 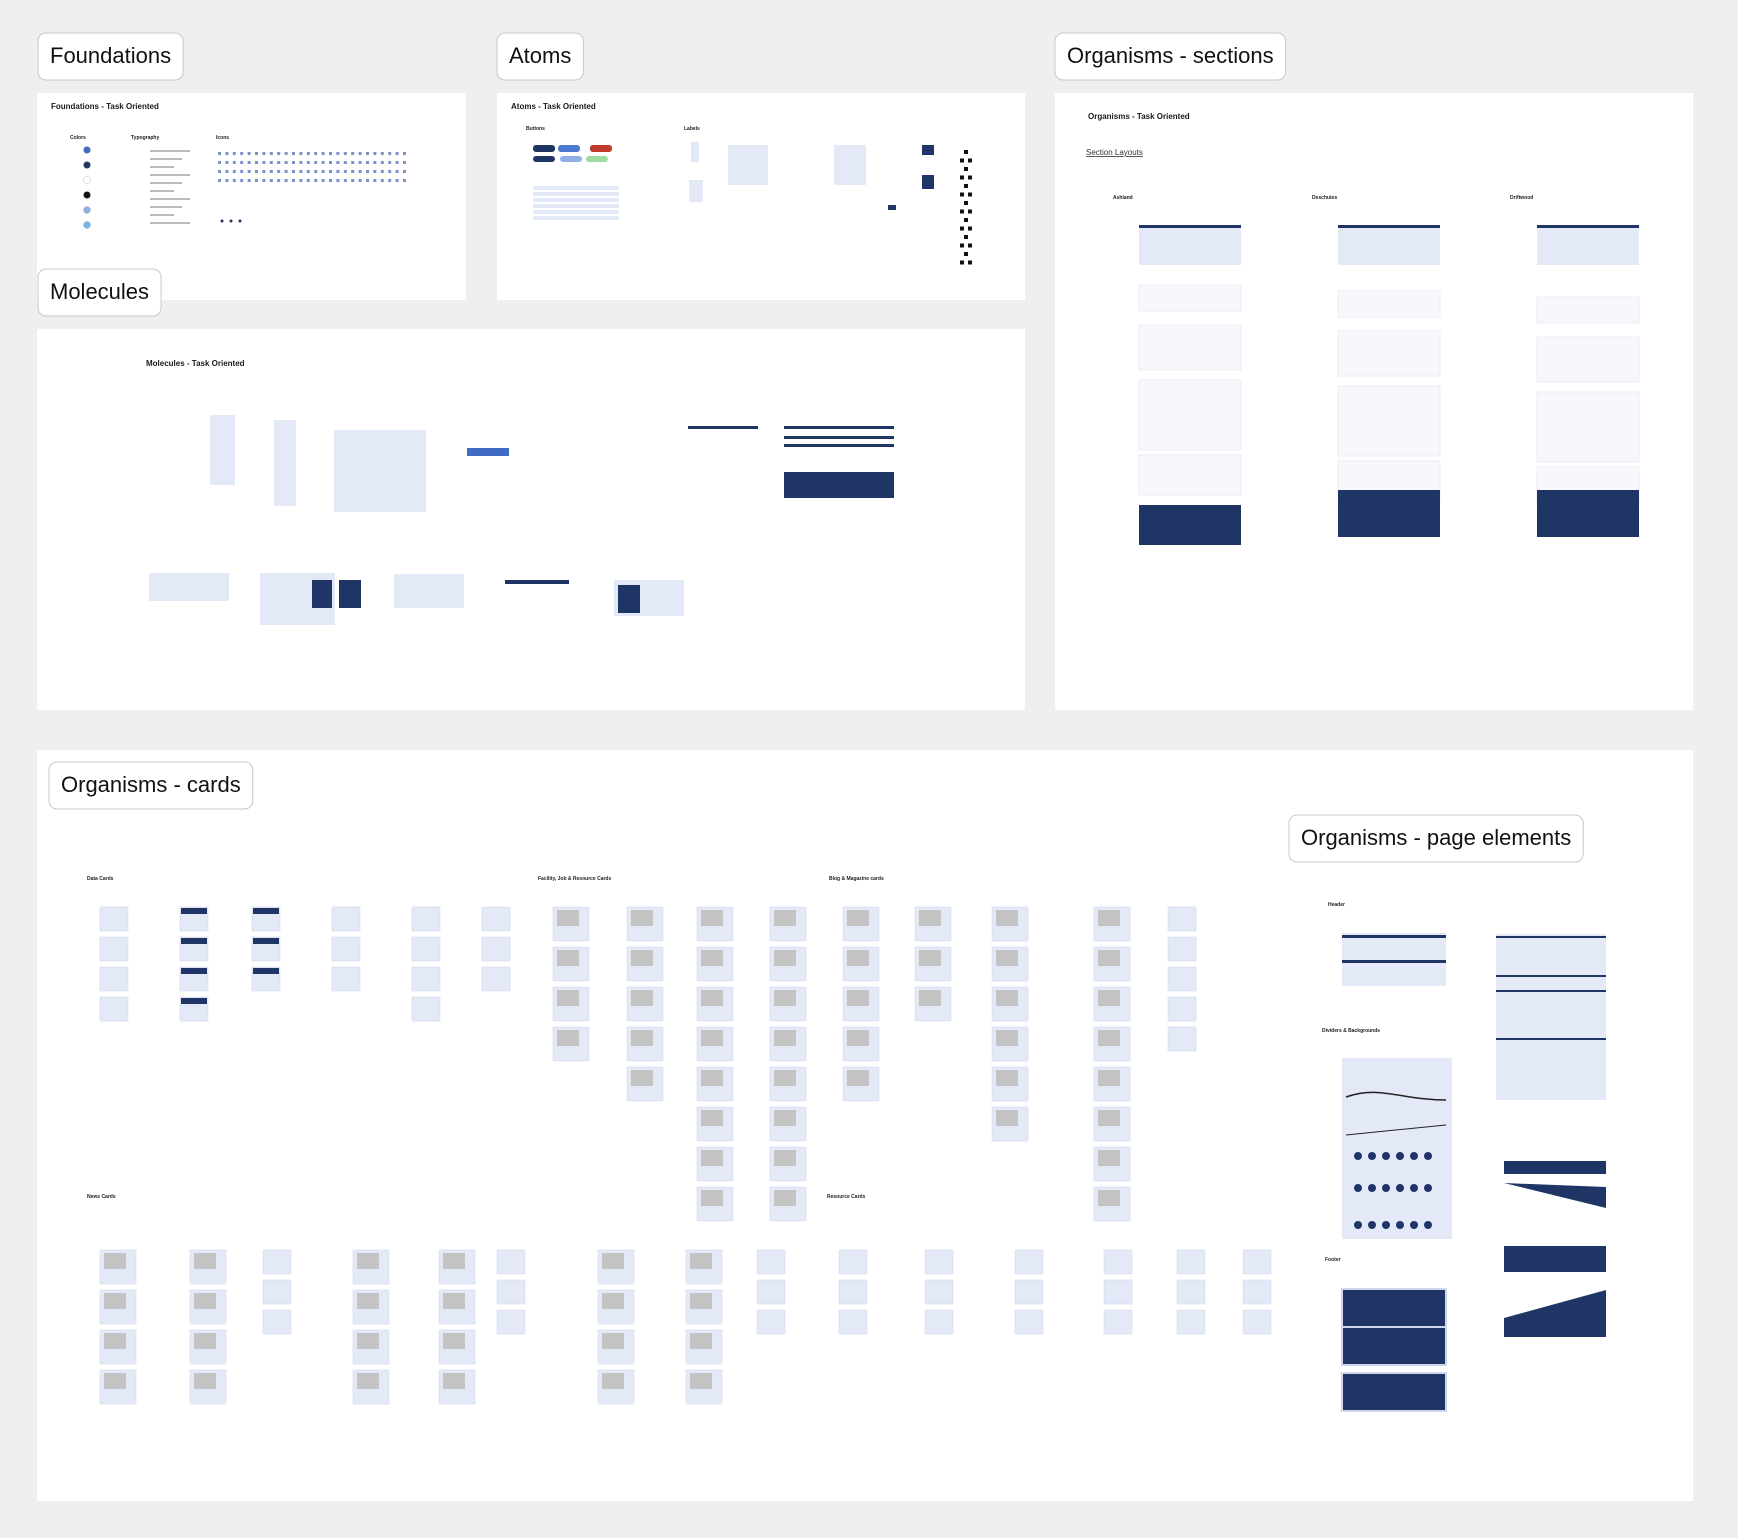 I want to click on wave, so click(x=1396, y=1096).